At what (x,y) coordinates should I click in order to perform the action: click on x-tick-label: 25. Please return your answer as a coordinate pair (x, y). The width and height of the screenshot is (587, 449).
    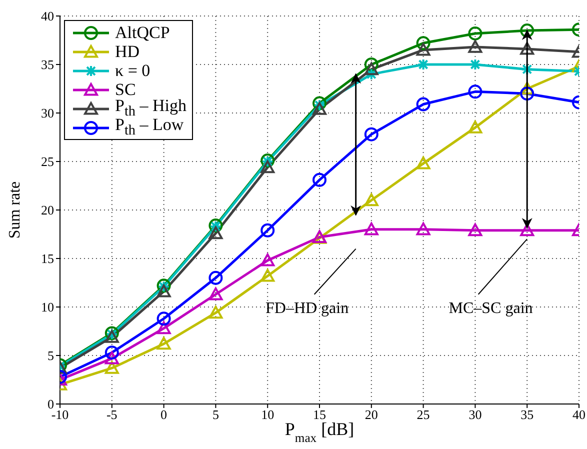
    Looking at the image, I should click on (423, 414).